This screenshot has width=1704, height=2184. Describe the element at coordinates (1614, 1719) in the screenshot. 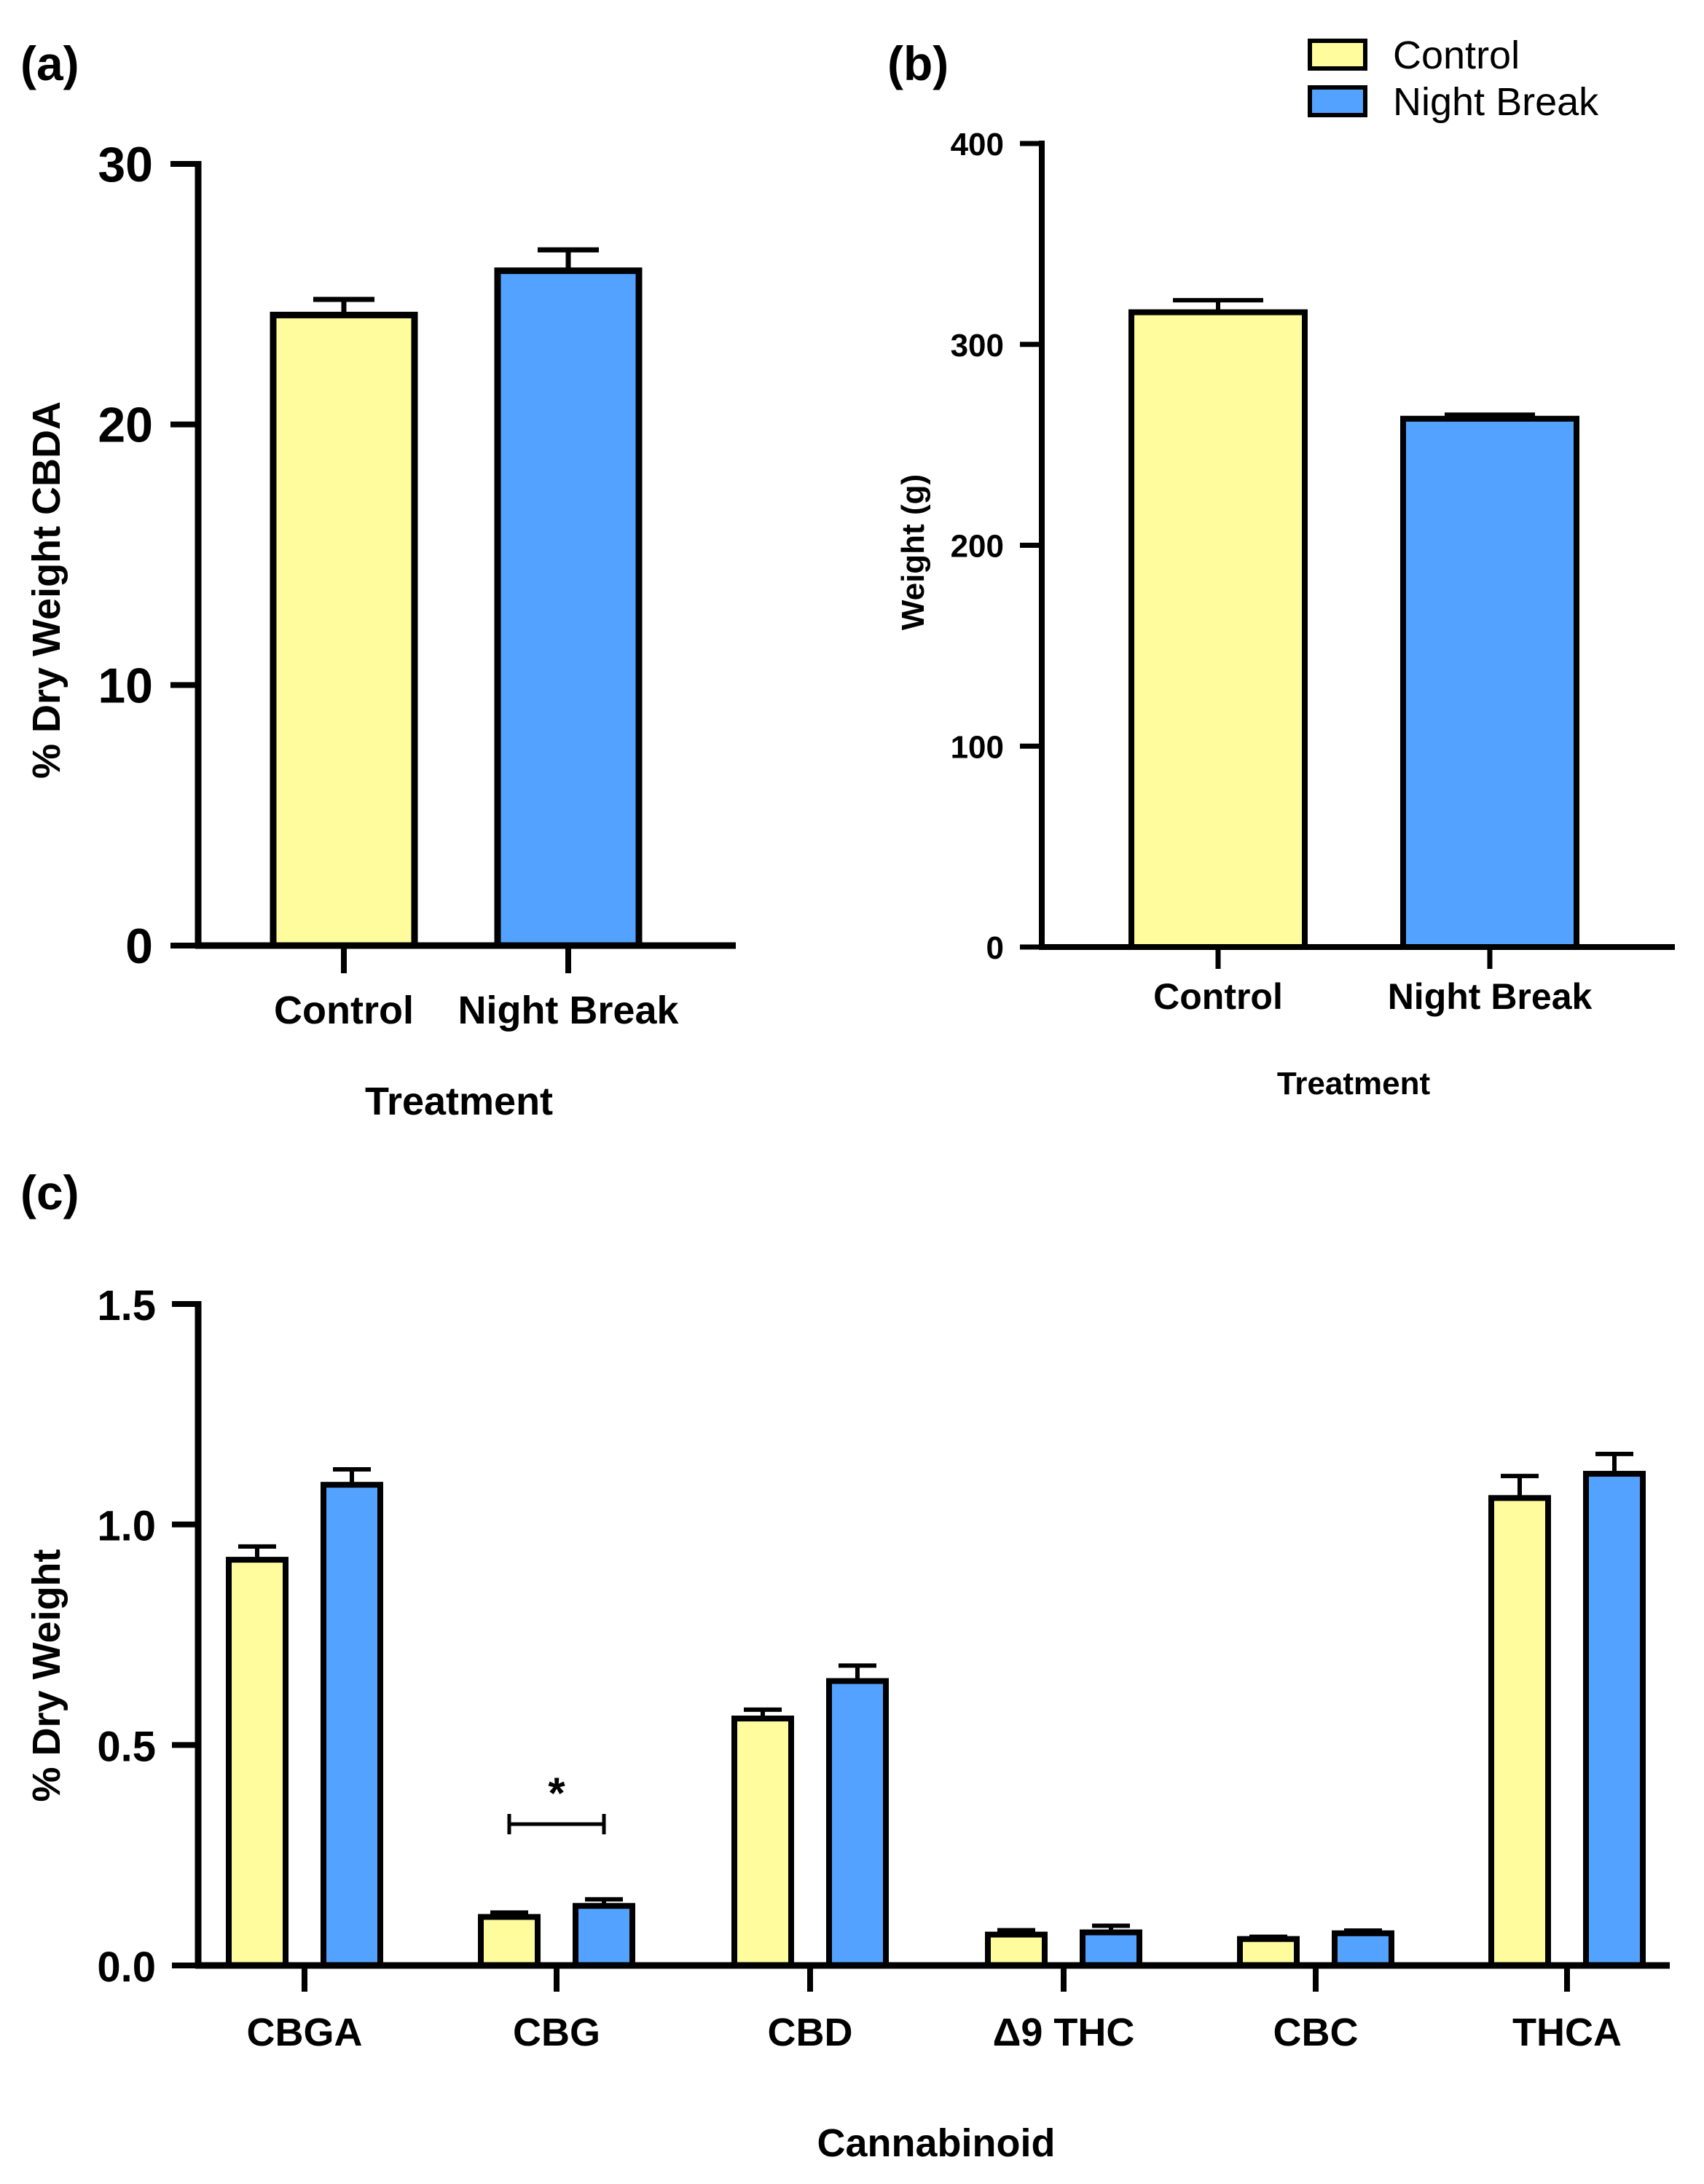

I see `panel-c-bar-thca-night-break` at that location.